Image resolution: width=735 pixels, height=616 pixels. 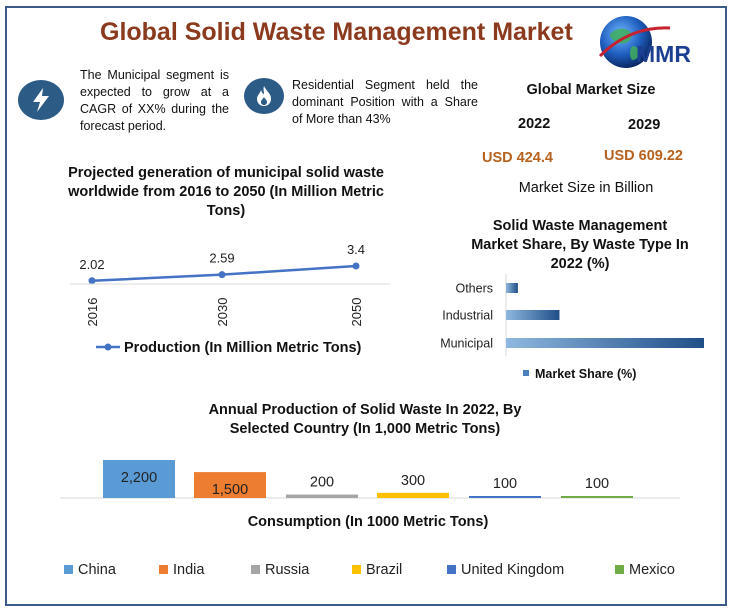 I want to click on bar-russia, so click(x=322, y=496).